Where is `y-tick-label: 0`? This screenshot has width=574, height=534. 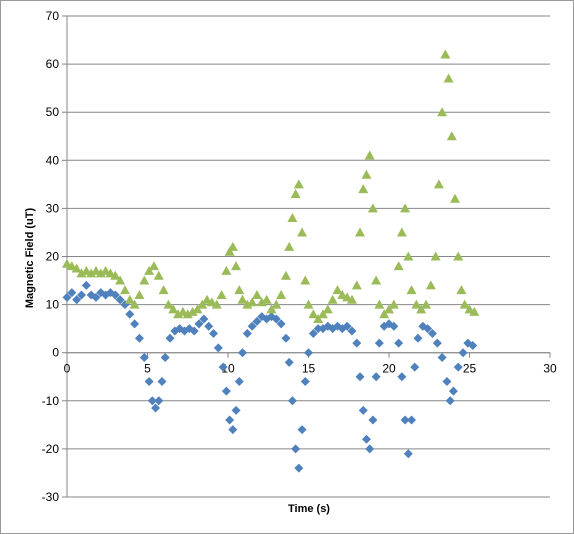
y-tick-label: 0 is located at coordinates (55, 353).